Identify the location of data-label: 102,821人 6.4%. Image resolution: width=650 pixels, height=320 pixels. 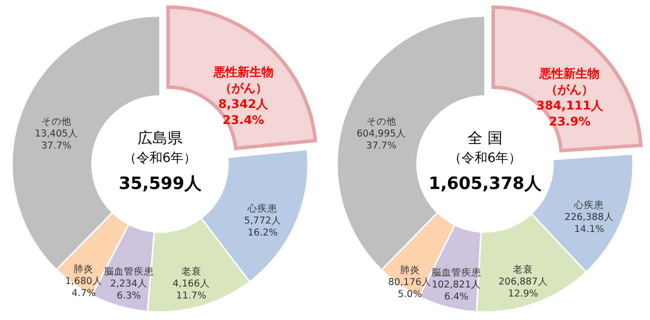
(456, 290).